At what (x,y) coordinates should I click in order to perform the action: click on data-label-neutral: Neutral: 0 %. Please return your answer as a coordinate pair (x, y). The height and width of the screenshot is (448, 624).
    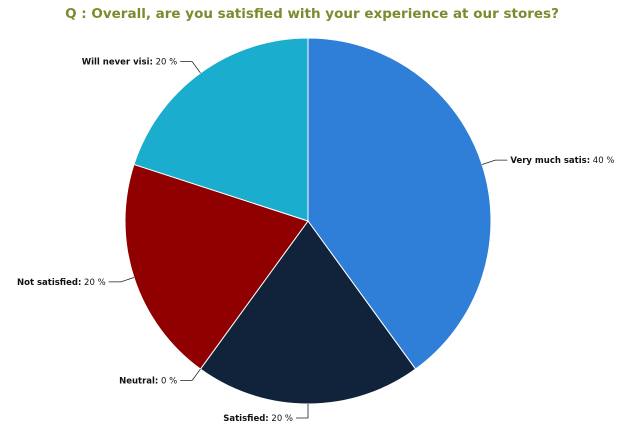
    Looking at the image, I should click on (148, 381).